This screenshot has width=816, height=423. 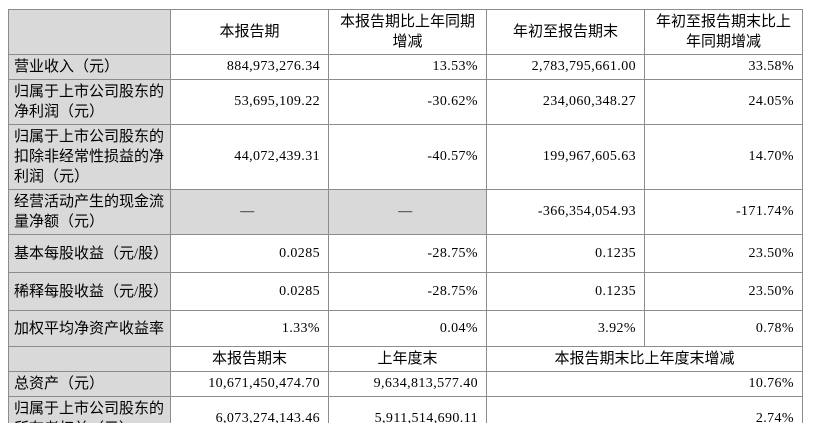 I want to click on header-current-period: 本报告期, so click(x=249, y=32).